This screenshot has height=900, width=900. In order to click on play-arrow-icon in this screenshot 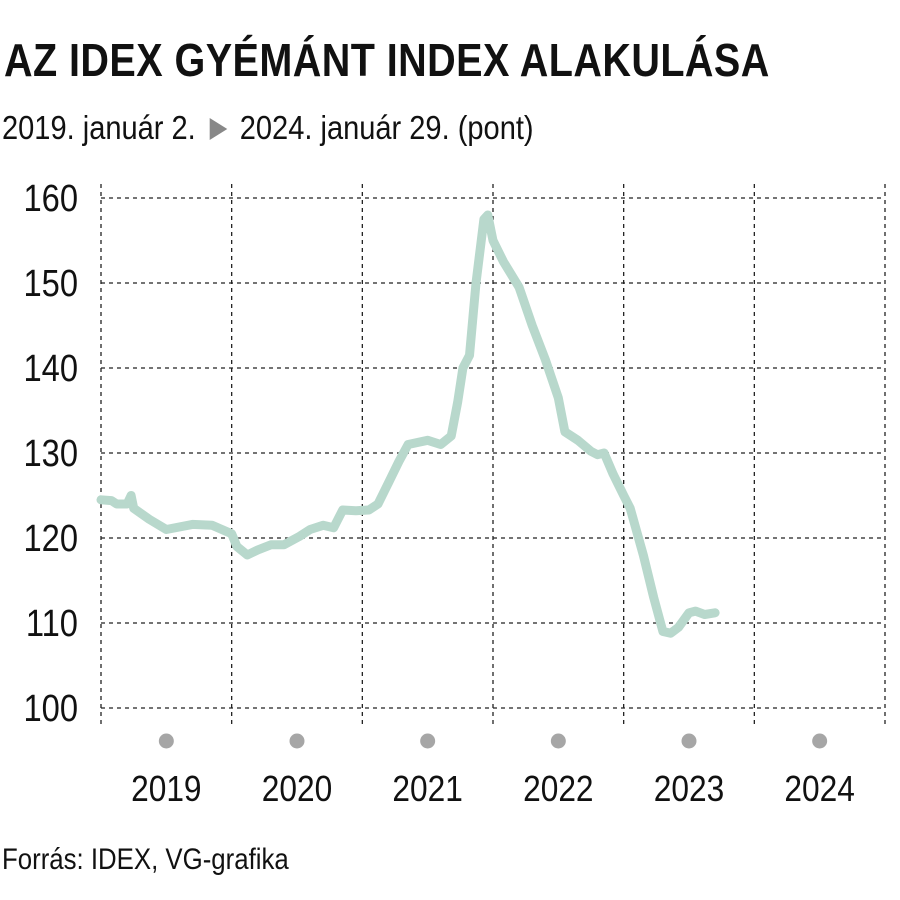, I will do `click(218, 129)`.